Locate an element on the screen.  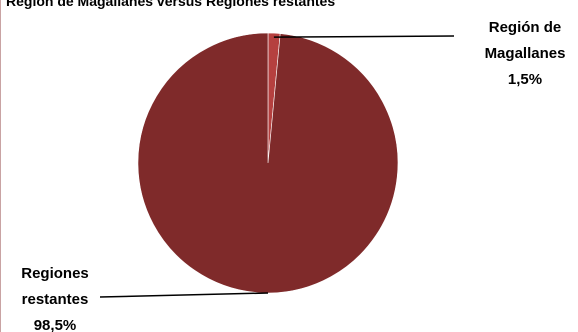
slice-label-line-2: restantes is located at coordinates (55, 299).